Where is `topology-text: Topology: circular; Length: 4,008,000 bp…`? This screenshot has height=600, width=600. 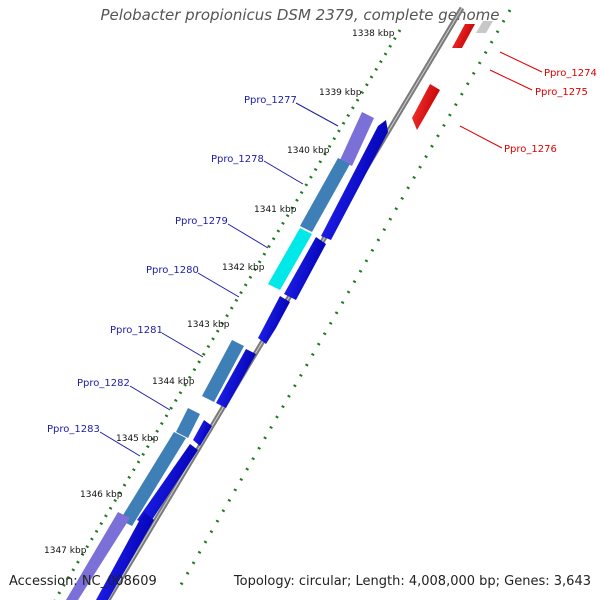 topology-text: Topology: circular; Length: 4,008,000 bp… is located at coordinates (412, 581).